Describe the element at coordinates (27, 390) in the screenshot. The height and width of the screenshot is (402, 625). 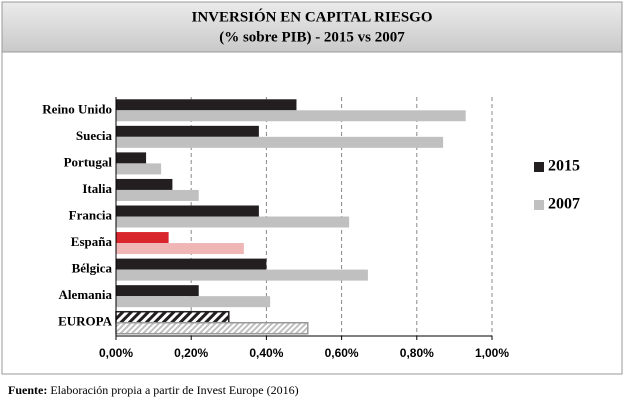
I see `source-label: Fuente:` at that location.